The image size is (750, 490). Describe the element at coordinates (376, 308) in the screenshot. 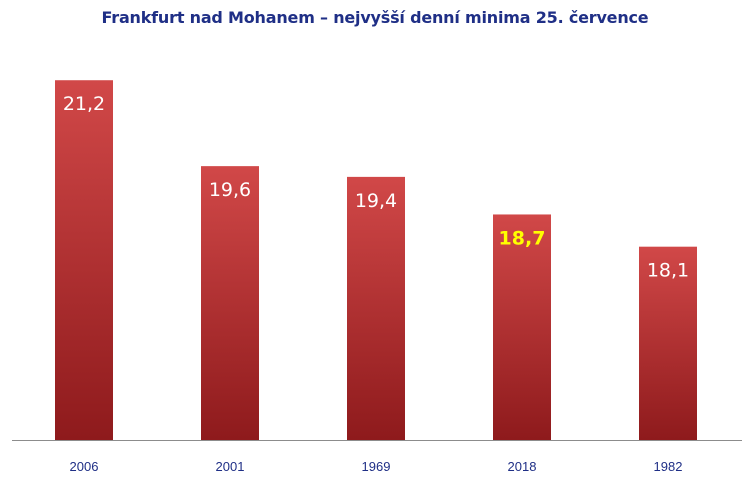

I see `bar-1969` at that location.